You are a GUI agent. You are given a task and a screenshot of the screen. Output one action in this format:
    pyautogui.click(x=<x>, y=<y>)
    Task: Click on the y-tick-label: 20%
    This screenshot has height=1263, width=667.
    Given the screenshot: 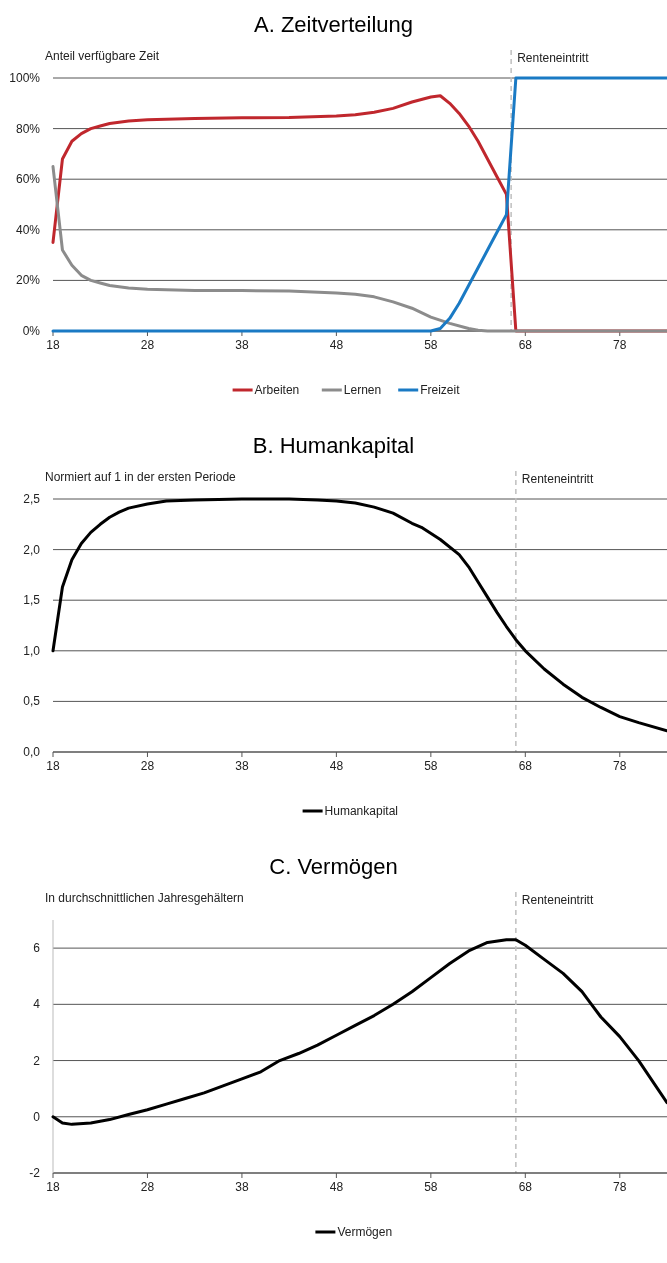 What is the action you would take?
    pyautogui.click(x=28, y=280)
    